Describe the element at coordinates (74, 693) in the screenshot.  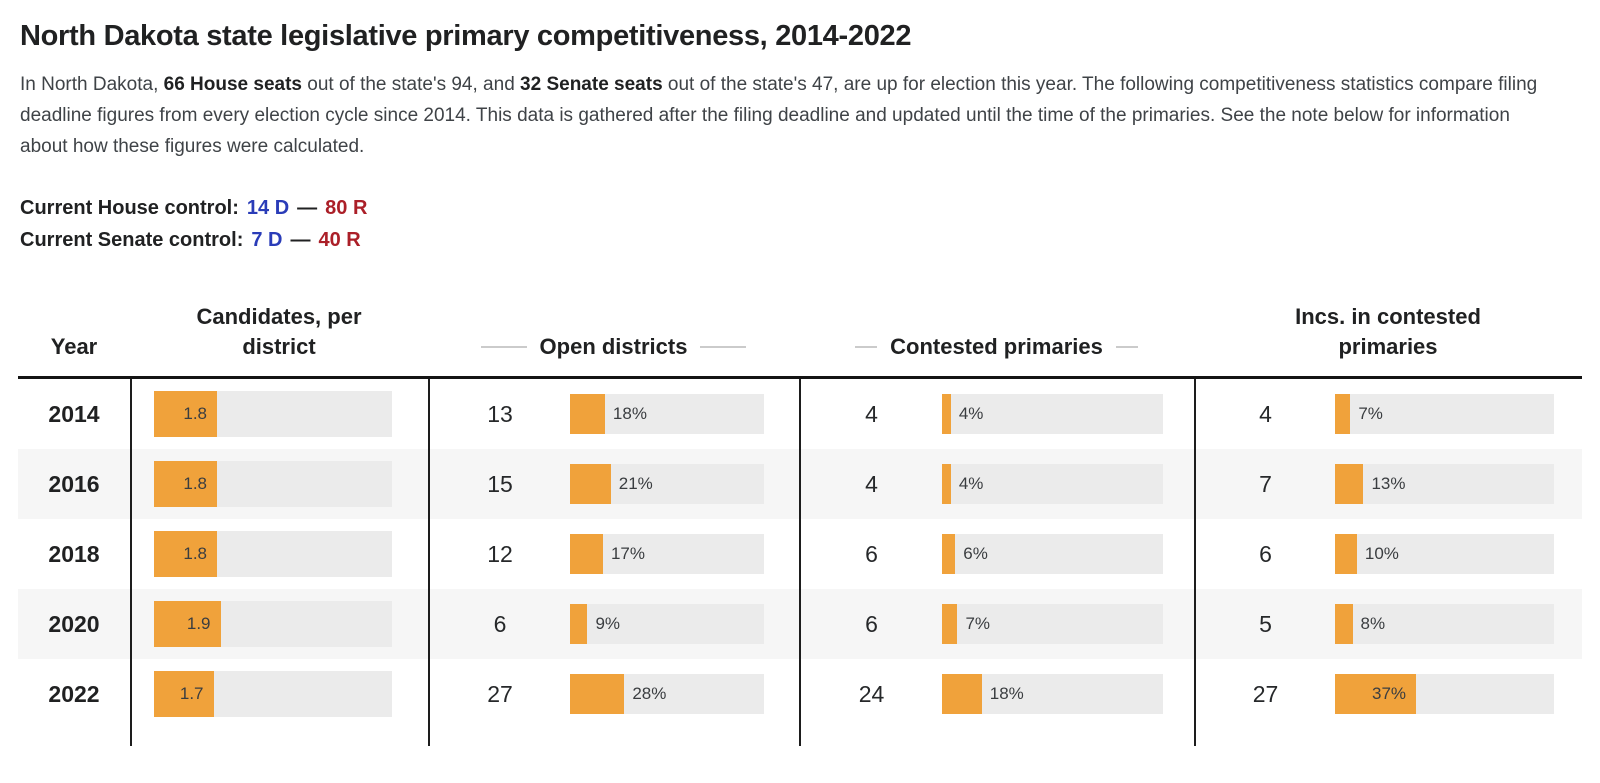
I see `year-cell: 2022` at that location.